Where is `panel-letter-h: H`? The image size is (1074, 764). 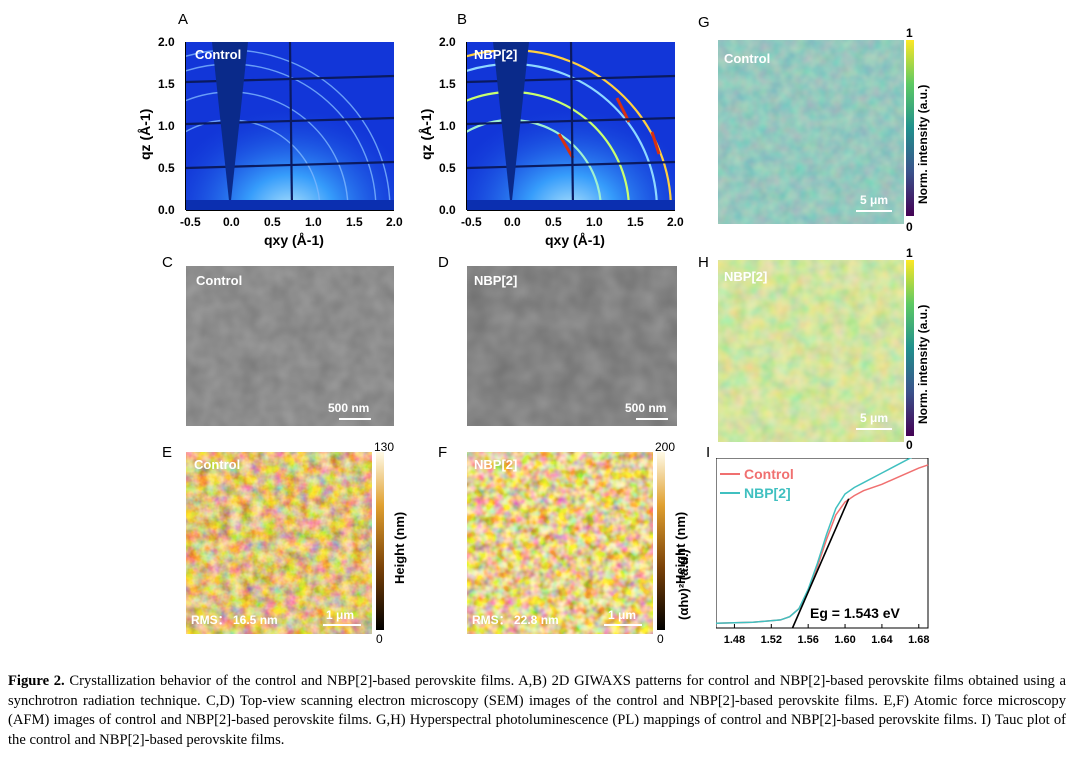
panel-letter-h: H is located at coordinates (703, 262).